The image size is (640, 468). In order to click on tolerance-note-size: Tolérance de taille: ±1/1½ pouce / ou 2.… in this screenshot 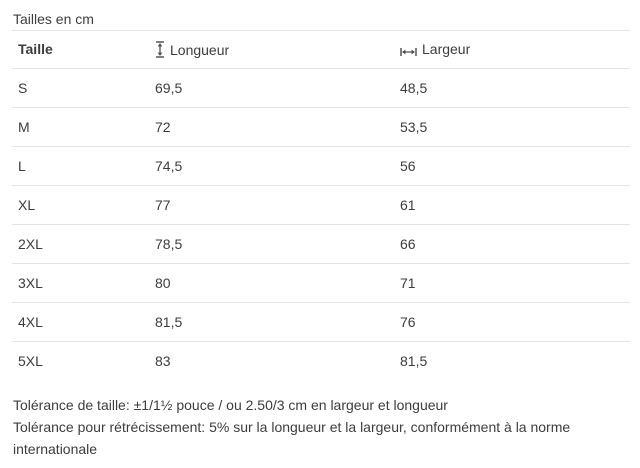, I will do `click(230, 405)`.